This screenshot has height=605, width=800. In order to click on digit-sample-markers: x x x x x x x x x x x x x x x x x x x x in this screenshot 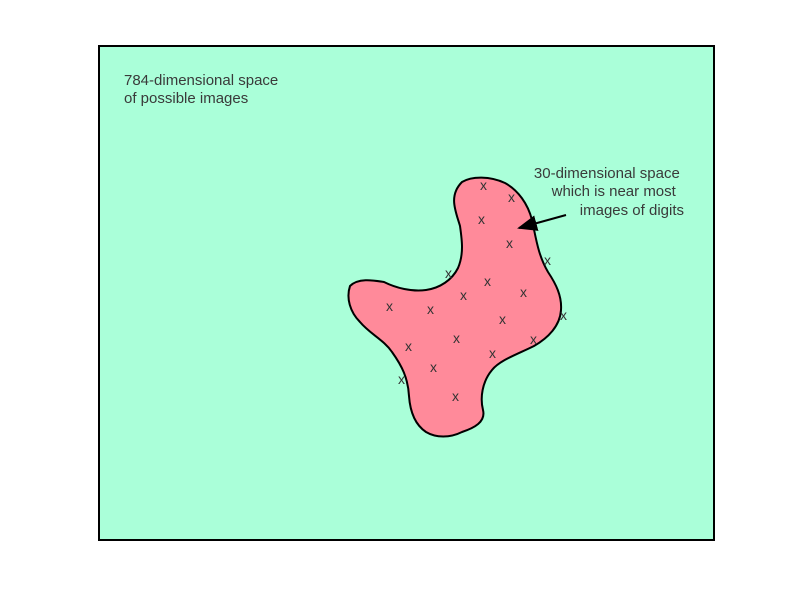, I will do `click(476, 290)`.